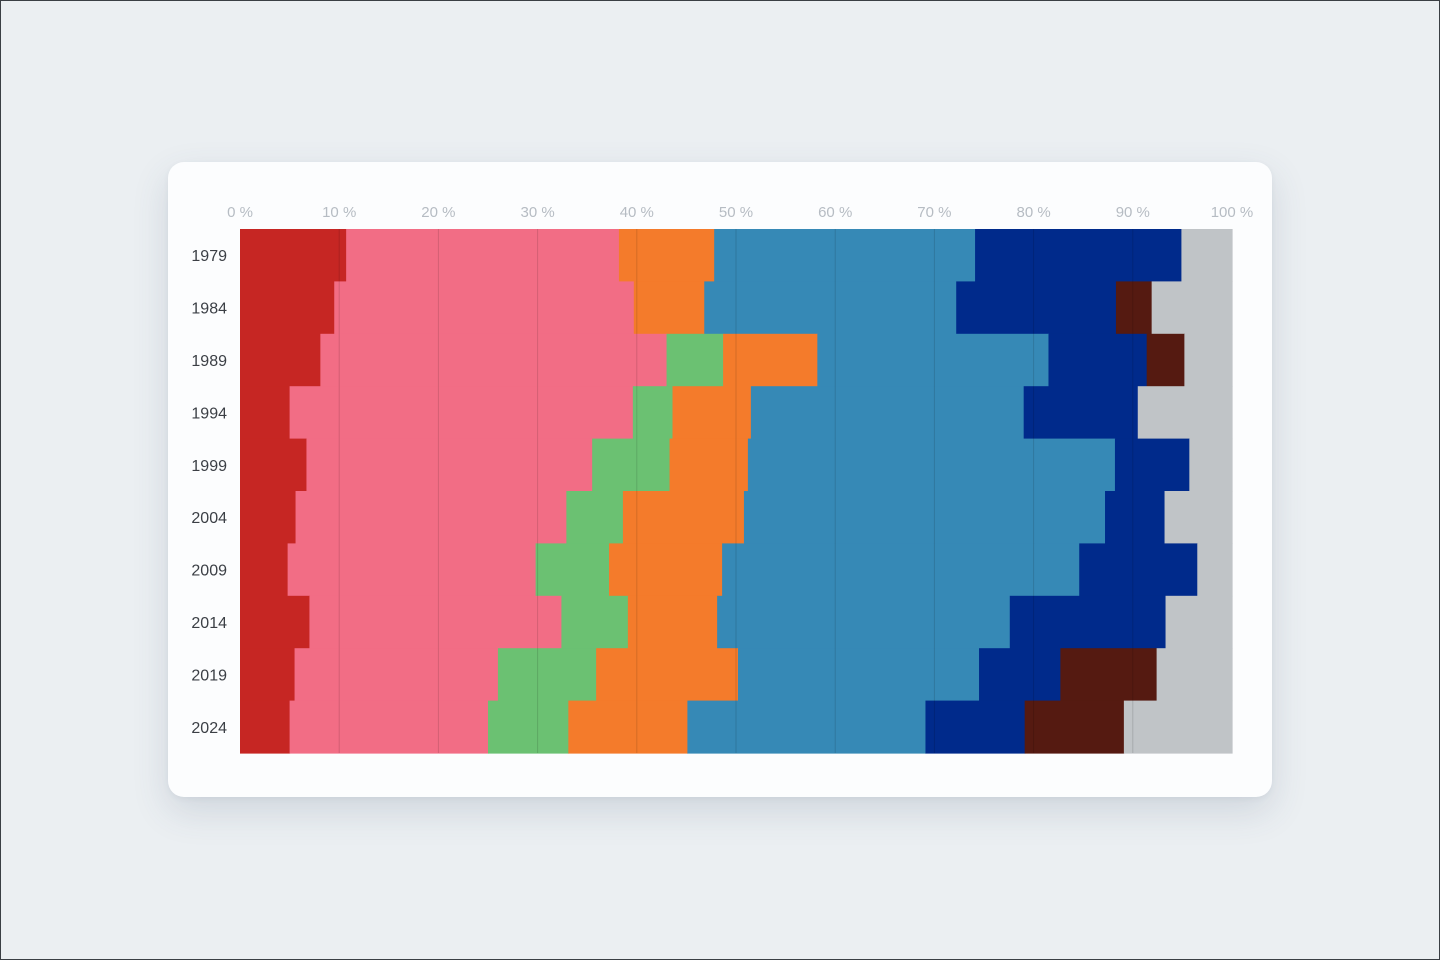  I want to click on x-tick-label-7: 70 %, so click(934, 212).